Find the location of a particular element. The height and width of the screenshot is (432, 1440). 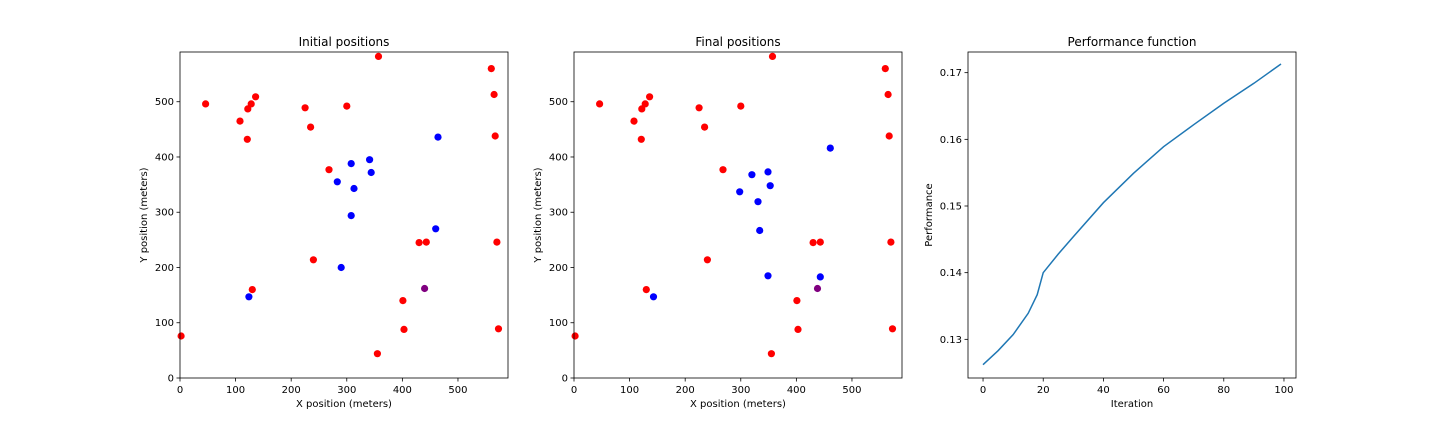

x-tick-label: 60 is located at coordinates (1163, 390).